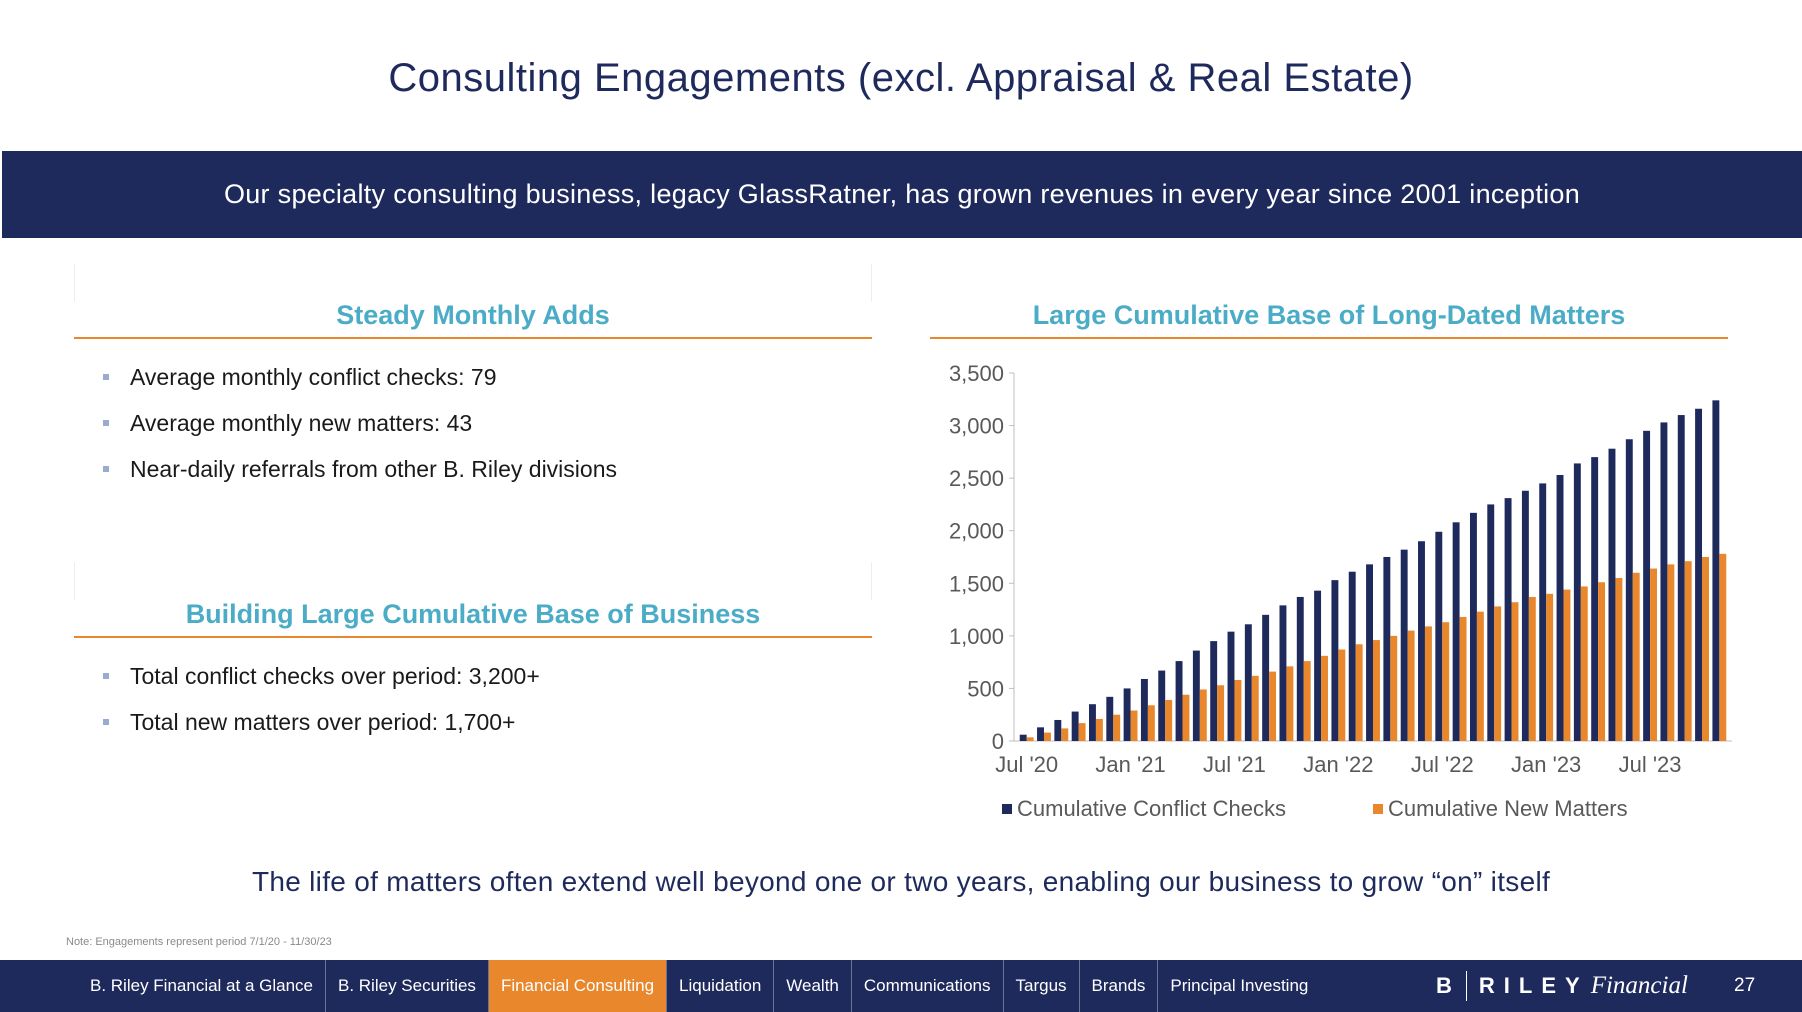 Image resolution: width=1802 pixels, height=1012 pixels. Describe the element at coordinates (323, 722) in the screenshot. I see `bullet-text: Total new matters over period: 1,700+` at that location.